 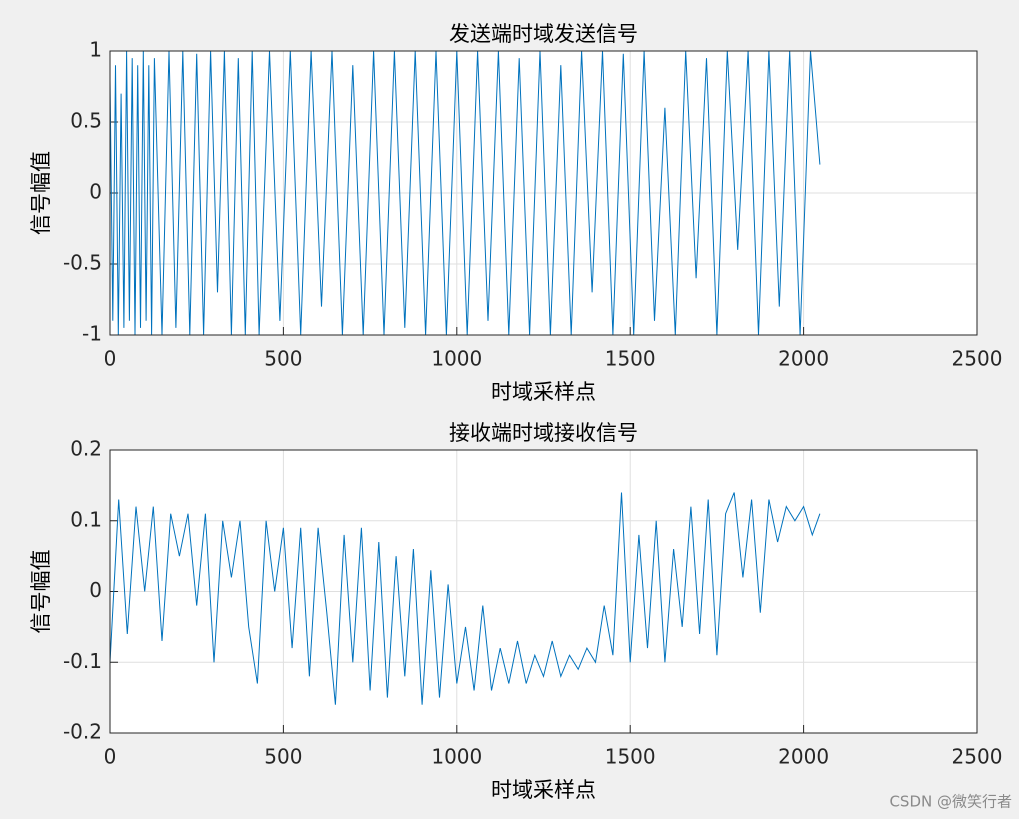 What do you see at coordinates (82, 661) in the screenshot?
I see `y-tick-label: -0.1` at bounding box center [82, 661].